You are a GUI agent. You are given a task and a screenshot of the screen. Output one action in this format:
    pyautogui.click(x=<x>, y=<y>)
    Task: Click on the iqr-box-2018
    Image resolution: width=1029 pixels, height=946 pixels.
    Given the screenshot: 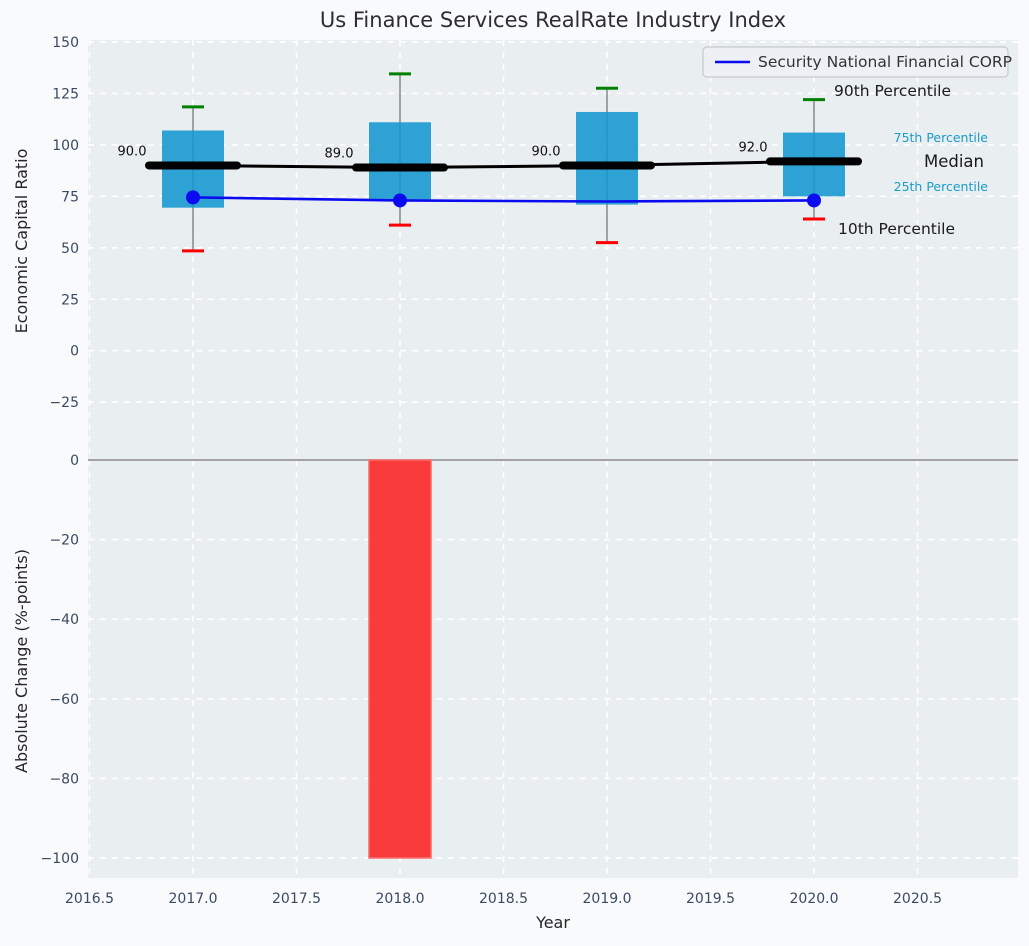 What is the action you would take?
    pyautogui.click(x=400, y=161)
    